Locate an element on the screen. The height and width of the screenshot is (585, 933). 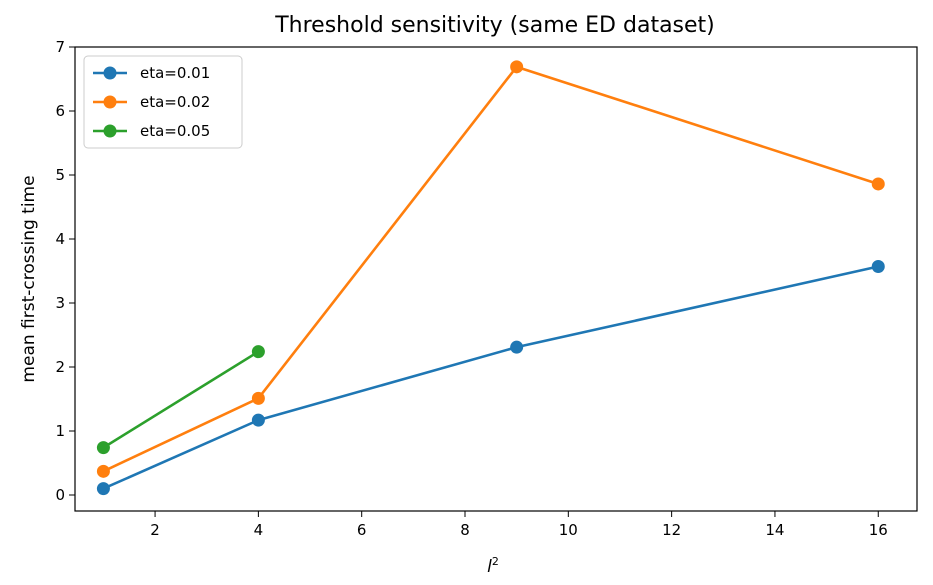
series-line is located at coordinates (181, 399).